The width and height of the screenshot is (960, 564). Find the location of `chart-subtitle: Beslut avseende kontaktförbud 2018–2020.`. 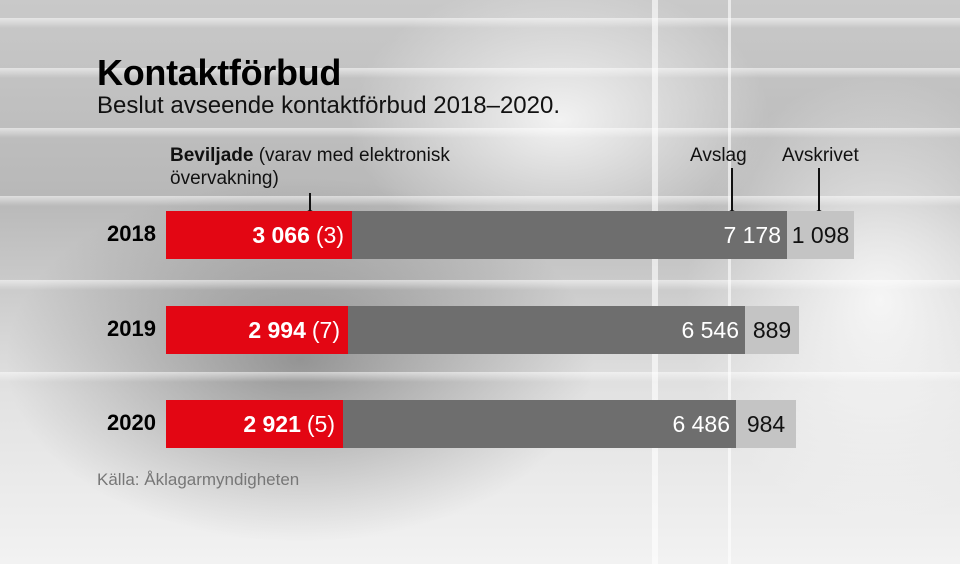

chart-subtitle: Beslut avseende kontaktförbud 2018–2020. is located at coordinates (329, 105).